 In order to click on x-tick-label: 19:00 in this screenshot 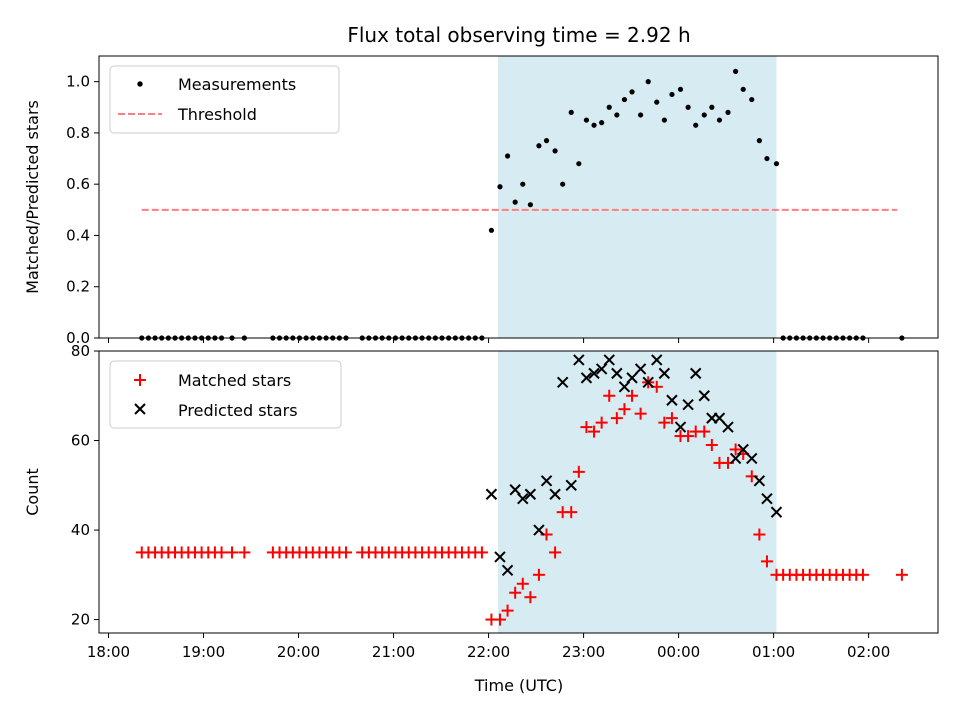, I will do `click(203, 652)`.